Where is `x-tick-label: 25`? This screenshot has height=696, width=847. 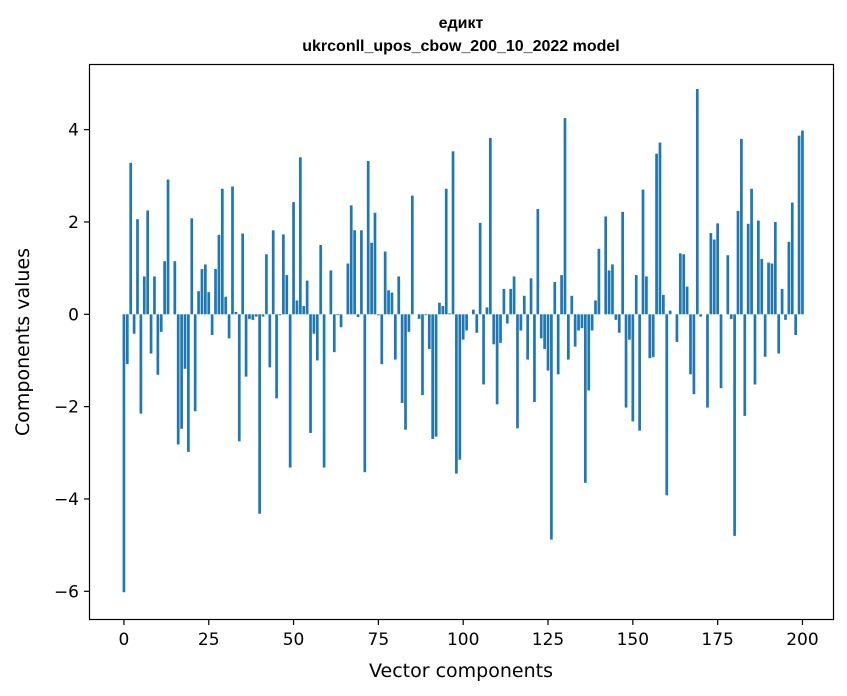
x-tick-label: 25 is located at coordinates (209, 640).